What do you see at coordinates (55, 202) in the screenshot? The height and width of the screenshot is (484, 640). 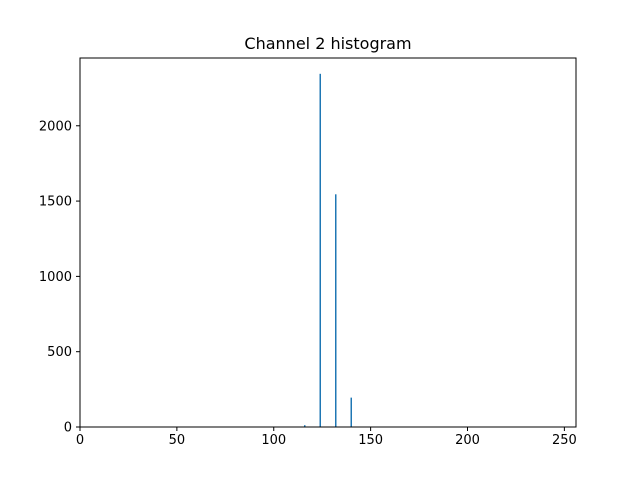 I see `y-tick-label-3: 1500` at bounding box center [55, 202].